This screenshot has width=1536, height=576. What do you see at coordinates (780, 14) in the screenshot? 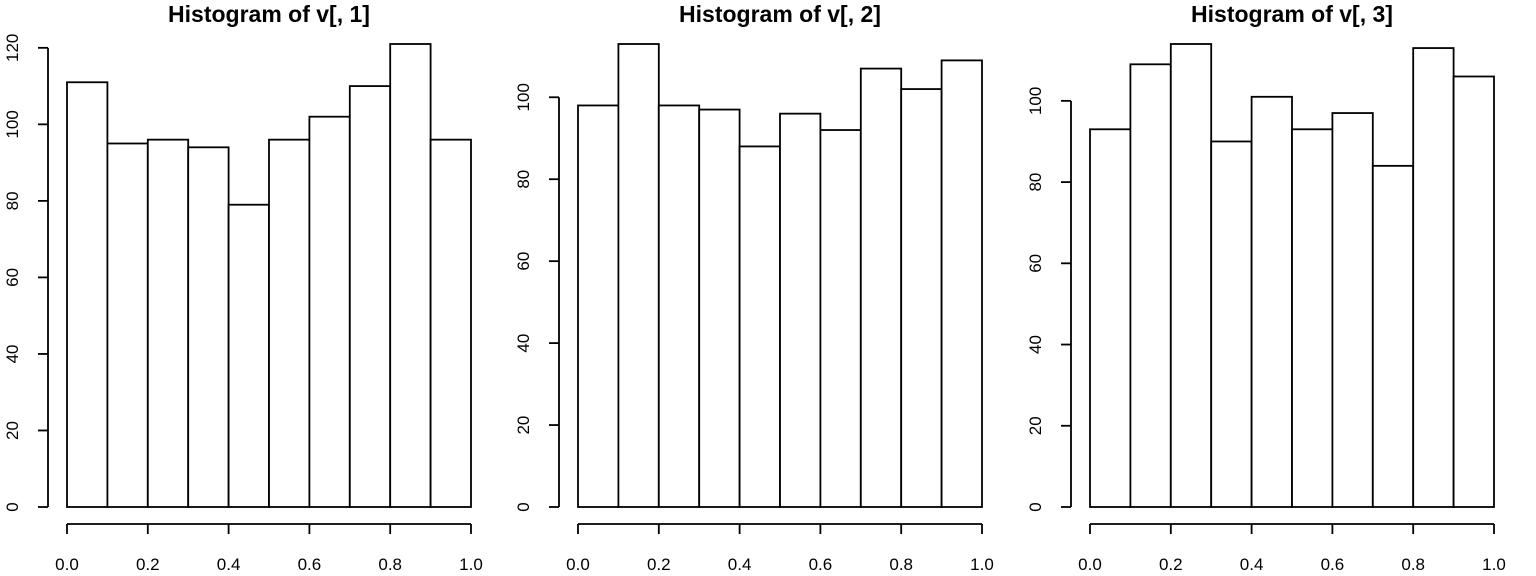
I see `panel-2-title: Histogram of v[, 2]` at bounding box center [780, 14].